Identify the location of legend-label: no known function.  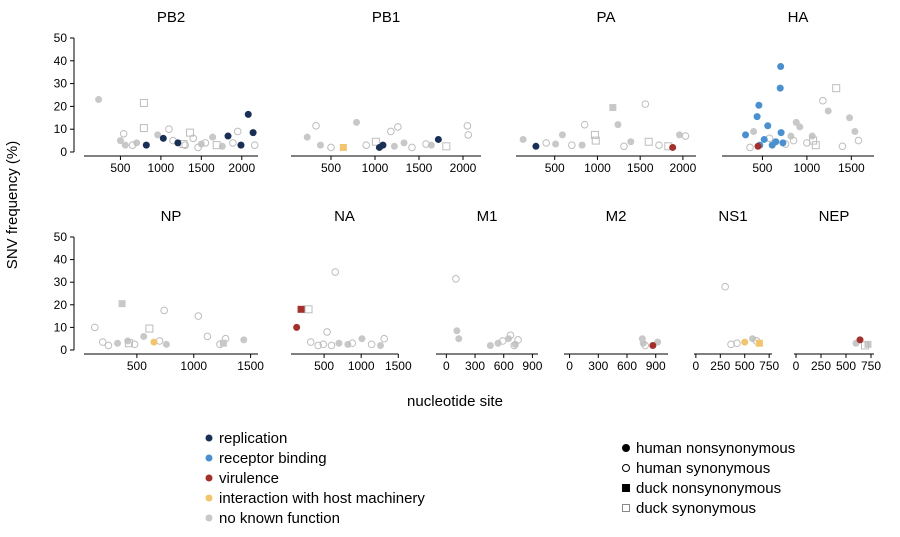
(279, 518).